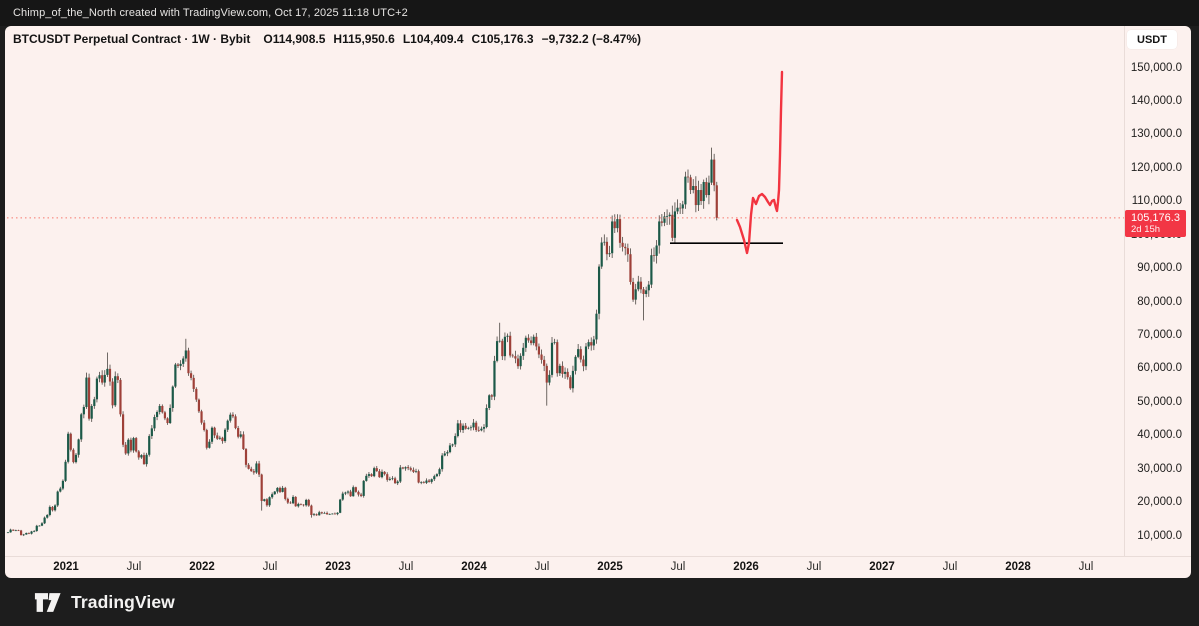 The height and width of the screenshot is (626, 1199). Describe the element at coordinates (591, 39) in the screenshot. I see `ohlc-change: −9,732.2 (−8.47%)` at that location.